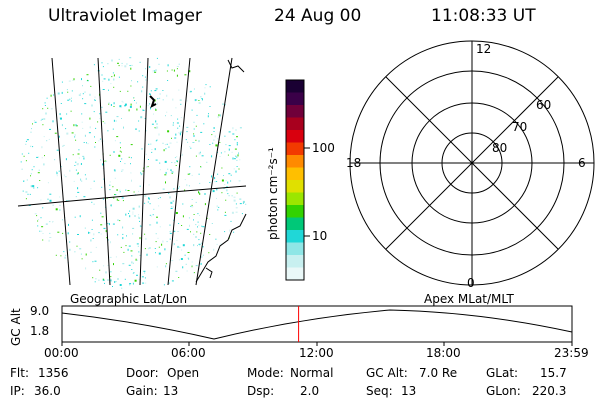  I want to click on timeline-xtick: 06:00, so click(188, 353).